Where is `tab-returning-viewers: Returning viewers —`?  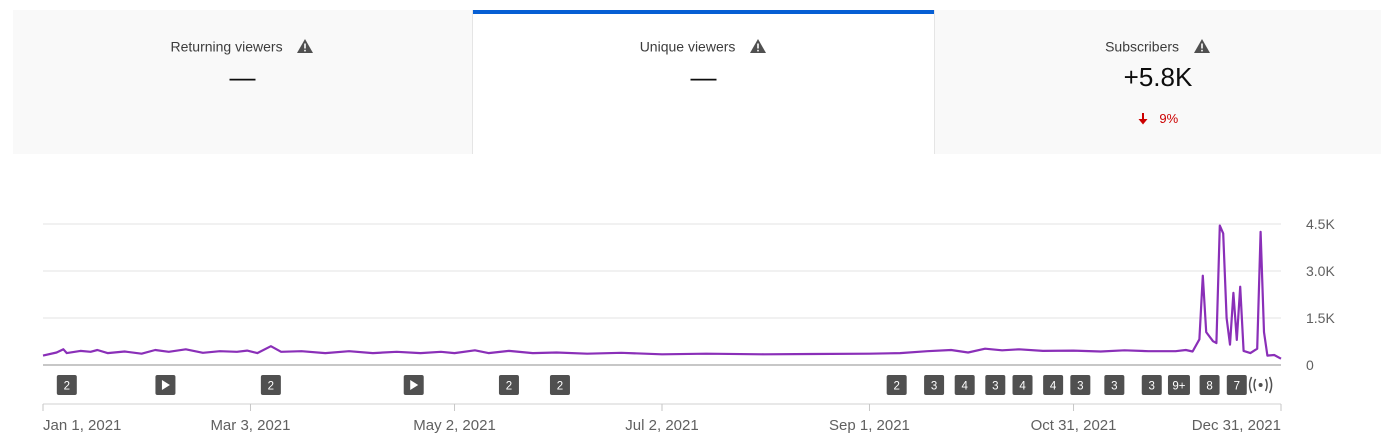 tab-returning-viewers: Returning viewers — is located at coordinates (243, 82).